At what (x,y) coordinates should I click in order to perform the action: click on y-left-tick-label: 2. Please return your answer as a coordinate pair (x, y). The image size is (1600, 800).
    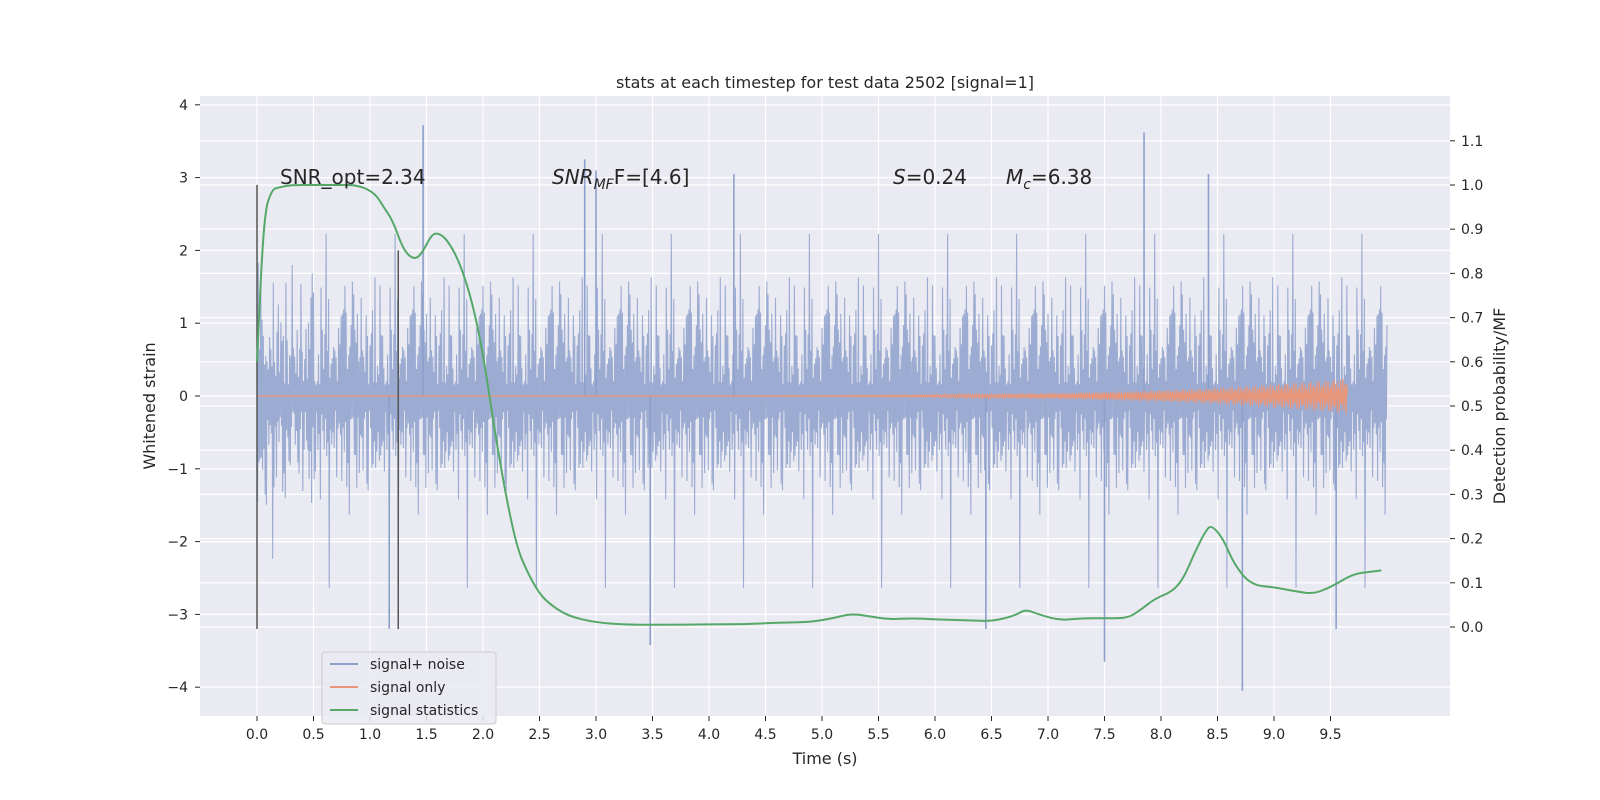
    Looking at the image, I should click on (183, 251).